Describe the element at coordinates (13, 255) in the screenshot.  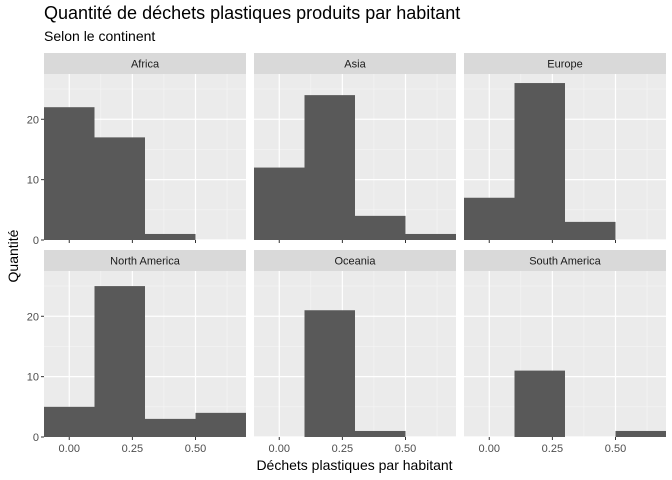
I see `y-axis-label: Quantité` at that location.